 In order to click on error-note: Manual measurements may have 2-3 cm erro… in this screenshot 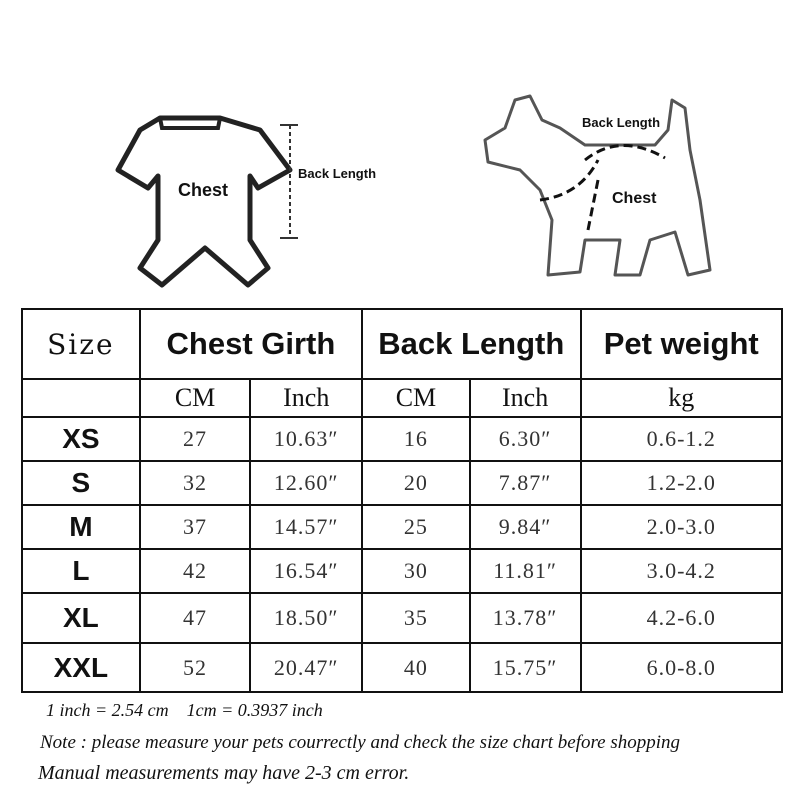, I will do `click(224, 773)`.